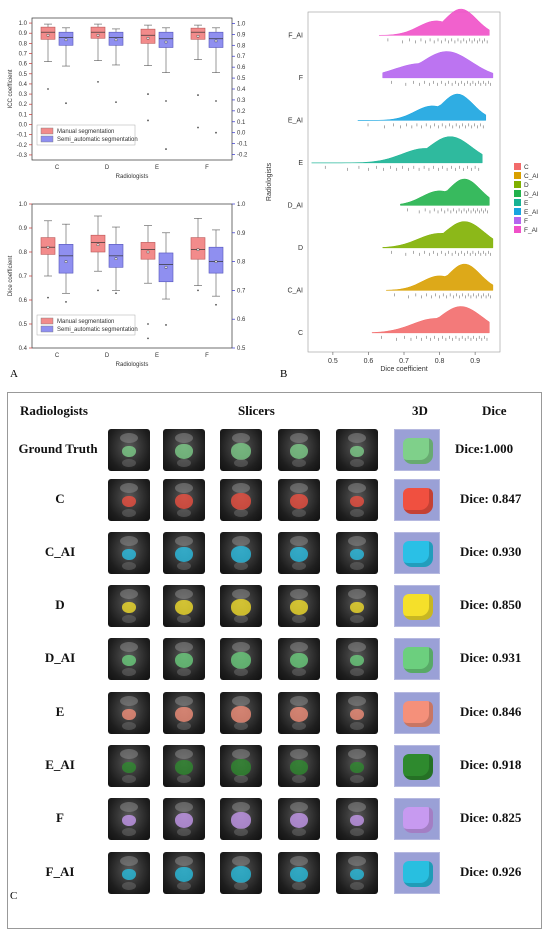 The width and height of the screenshot is (550, 937). I want to click on x-tick-label: 0.8, so click(440, 361).